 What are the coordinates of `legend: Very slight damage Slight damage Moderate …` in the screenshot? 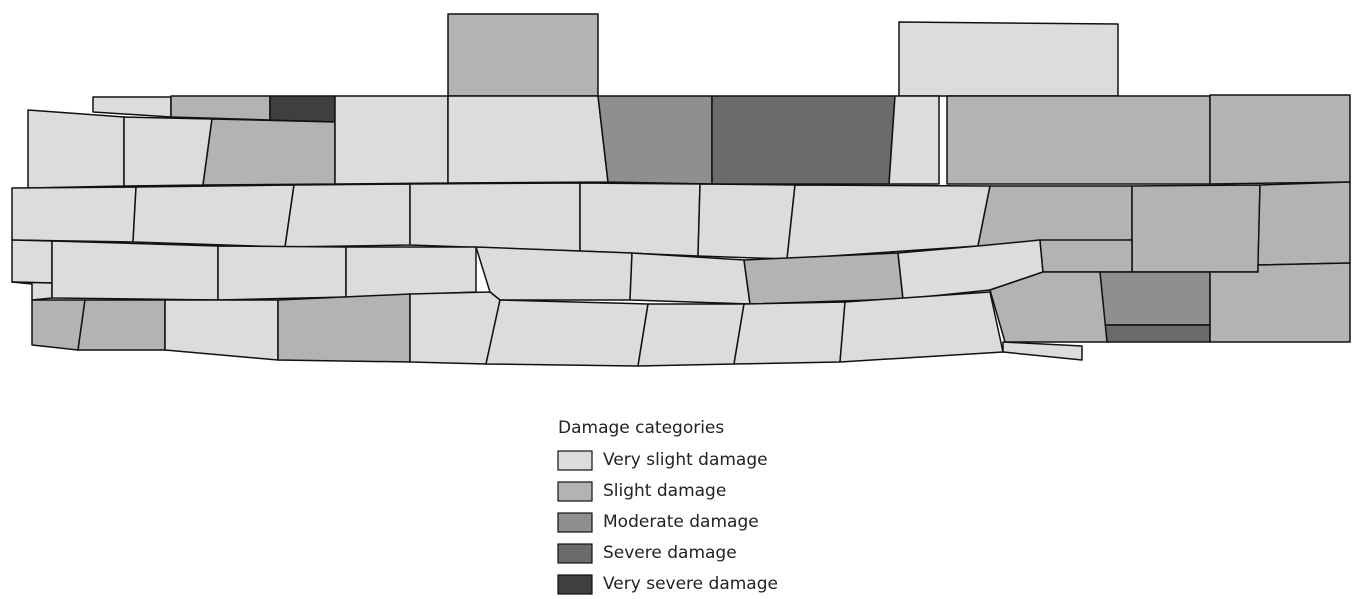 It's located at (667, 522).